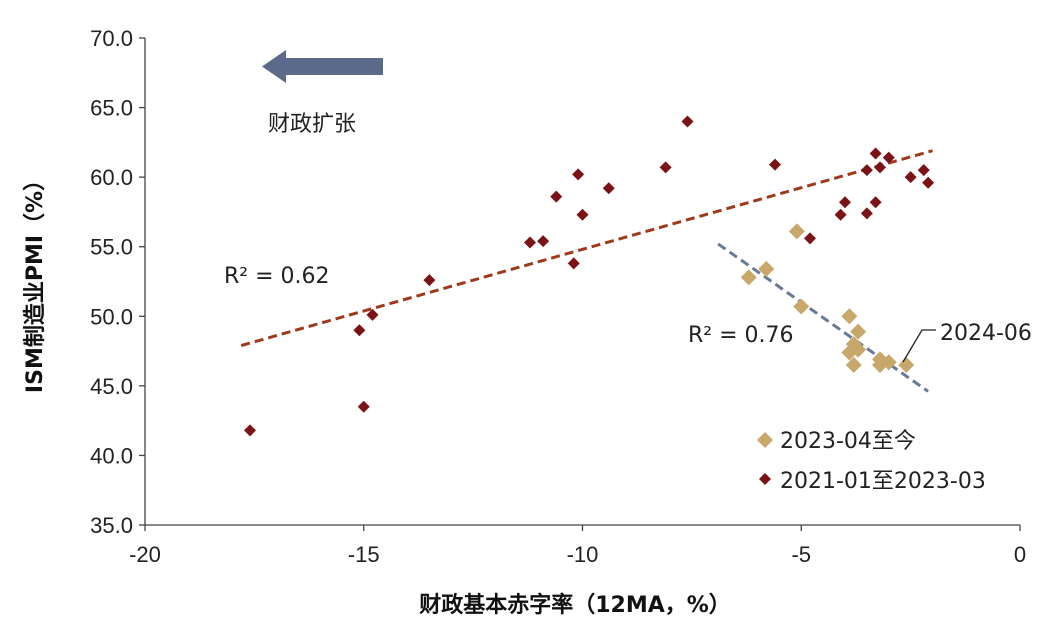 The width and height of the screenshot is (1058, 635). Describe the element at coordinates (111, 455) in the screenshot. I see `y-tick-label: 40.0` at that location.